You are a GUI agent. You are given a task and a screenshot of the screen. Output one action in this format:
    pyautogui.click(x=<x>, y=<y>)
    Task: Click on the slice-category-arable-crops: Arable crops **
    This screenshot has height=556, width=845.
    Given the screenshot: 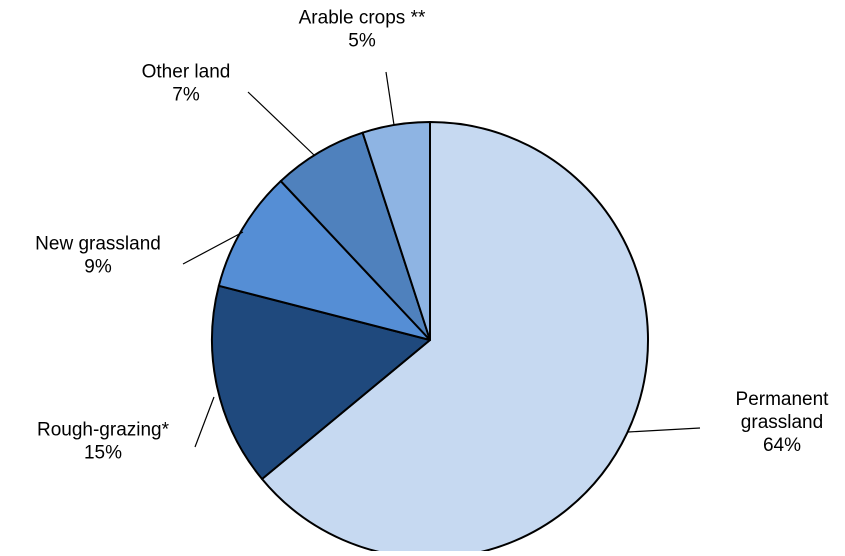 What is the action you would take?
    pyautogui.click(x=362, y=18)
    